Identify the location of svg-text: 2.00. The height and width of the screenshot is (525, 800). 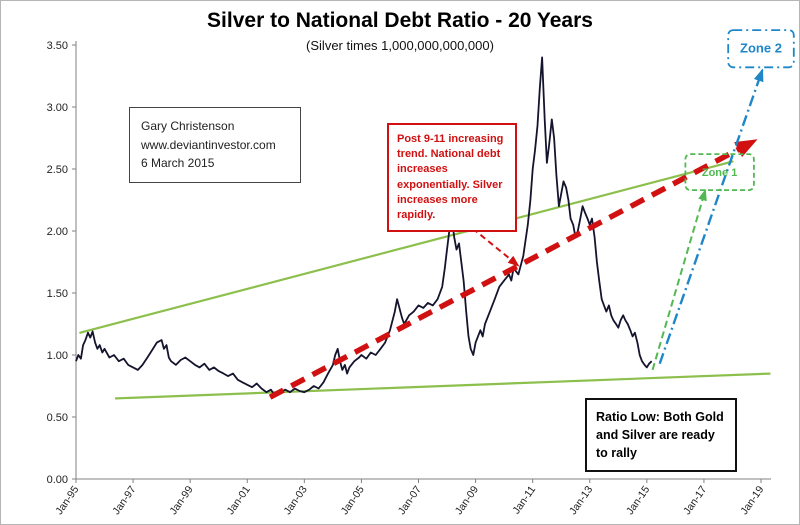
(57, 232).